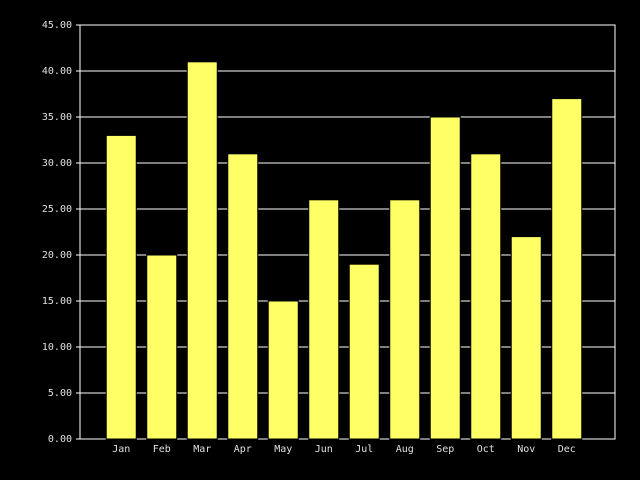 The height and width of the screenshot is (480, 640). What do you see at coordinates (57, 301) in the screenshot?
I see `y-tick-label: 15.00` at bounding box center [57, 301].